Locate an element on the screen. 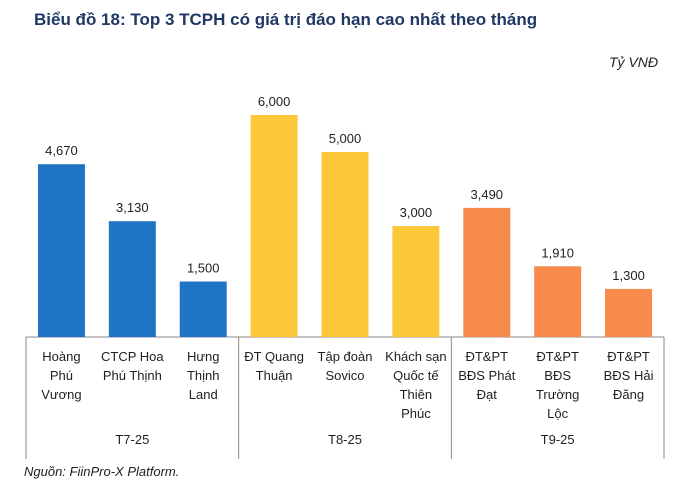 This screenshot has height=486, width=680. group-label: T9-25 is located at coordinates (558, 439).